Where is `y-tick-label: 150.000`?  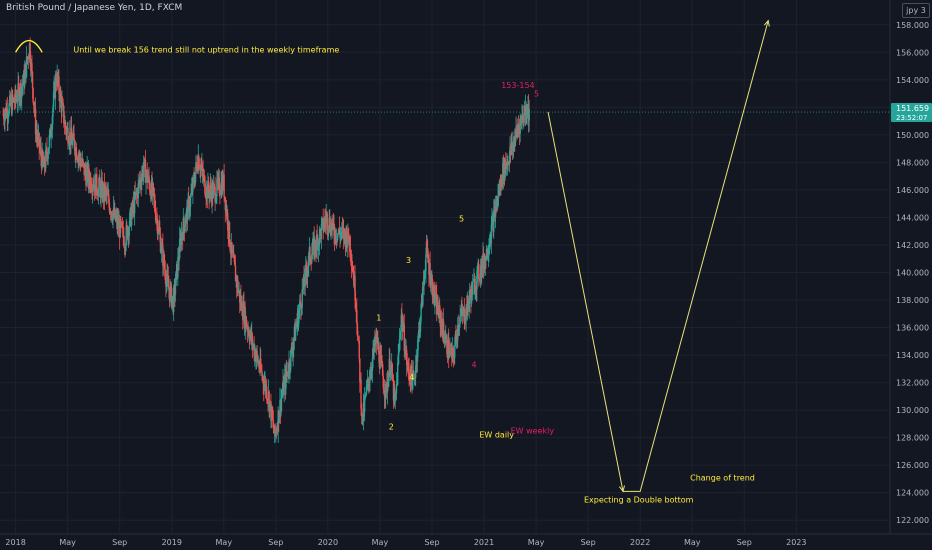 y-tick-label: 150.000 is located at coordinates (912, 135).